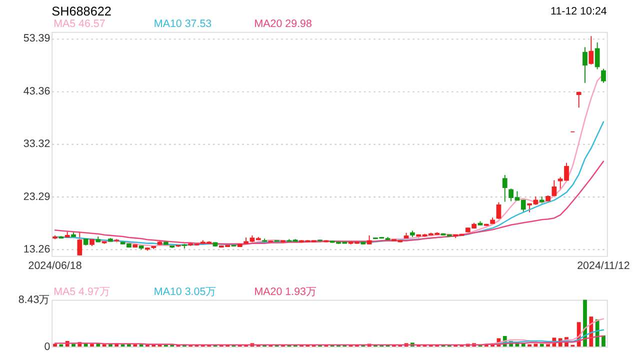 This screenshot has width=640, height=360. What do you see at coordinates (82, 11) in the screenshot?
I see `chart-title: SH688622` at bounding box center [82, 11].